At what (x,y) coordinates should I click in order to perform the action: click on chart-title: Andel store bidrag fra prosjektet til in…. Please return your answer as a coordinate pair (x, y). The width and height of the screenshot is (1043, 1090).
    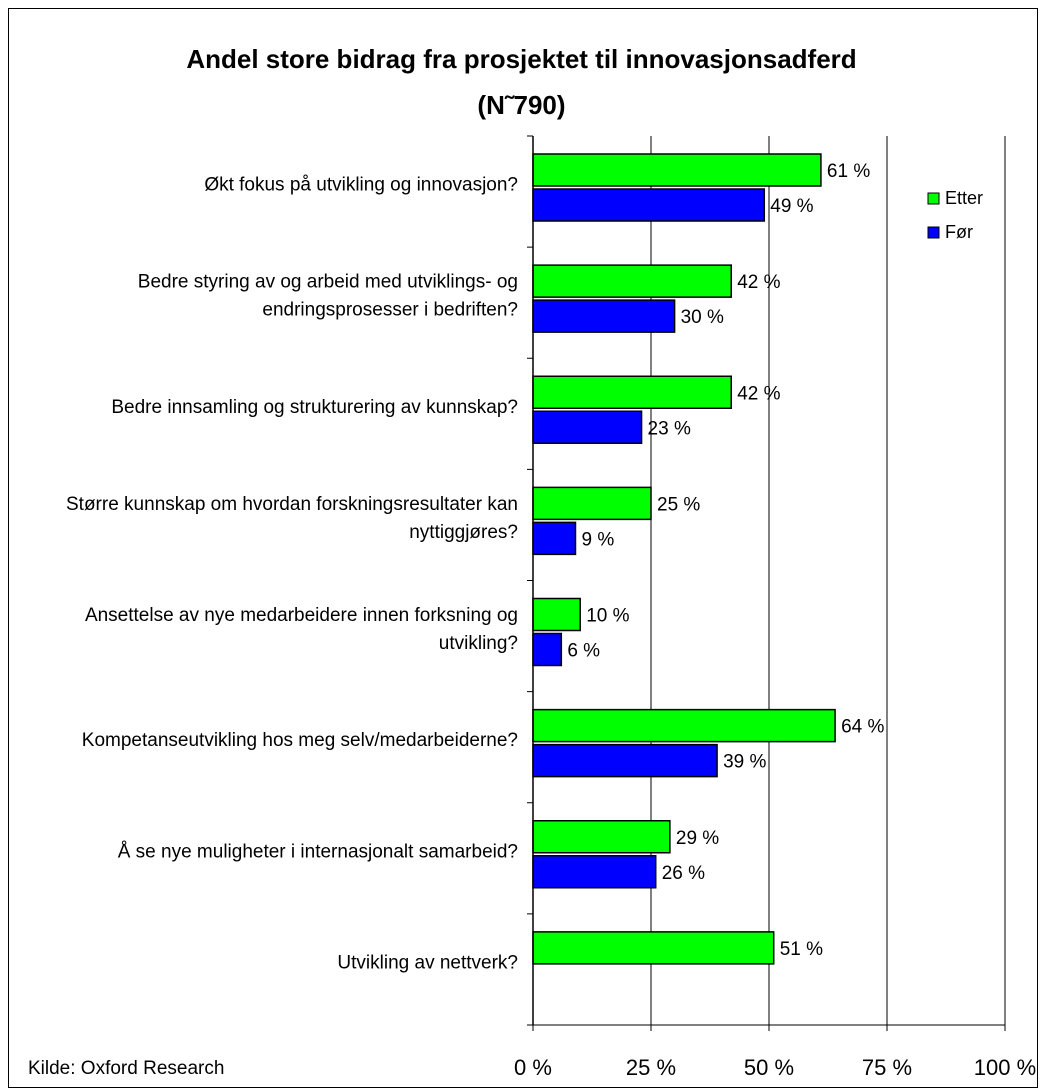
    Looking at the image, I should click on (521, 59).